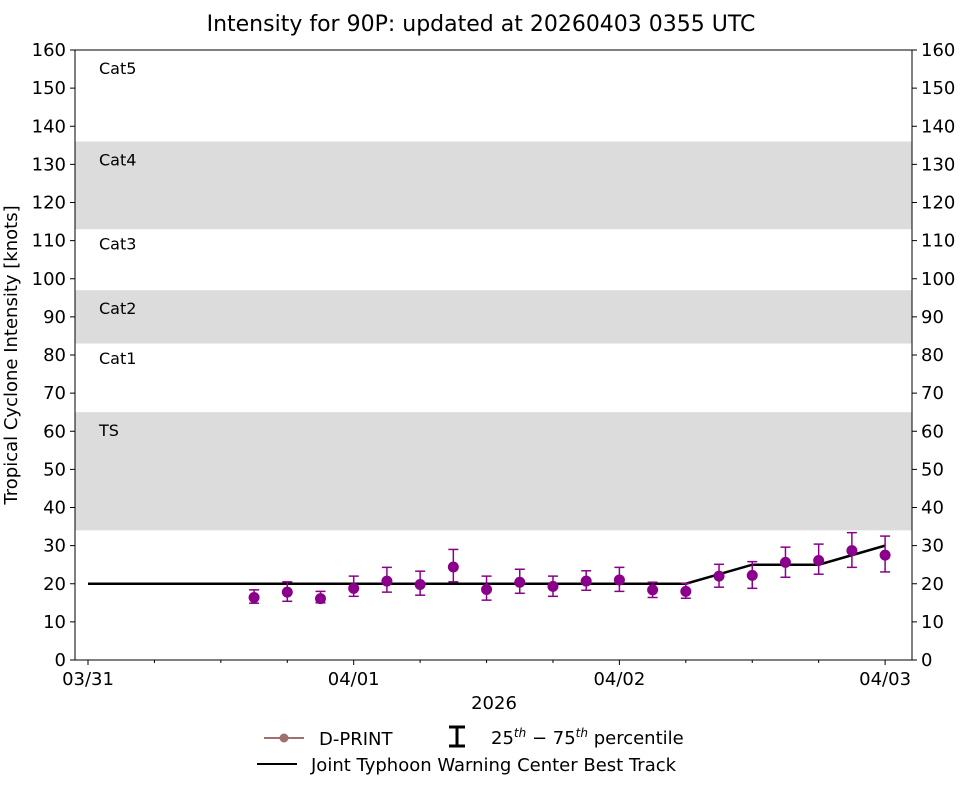  Describe the element at coordinates (49, 126) in the screenshot. I see `y-tick-label-left: 140` at that location.